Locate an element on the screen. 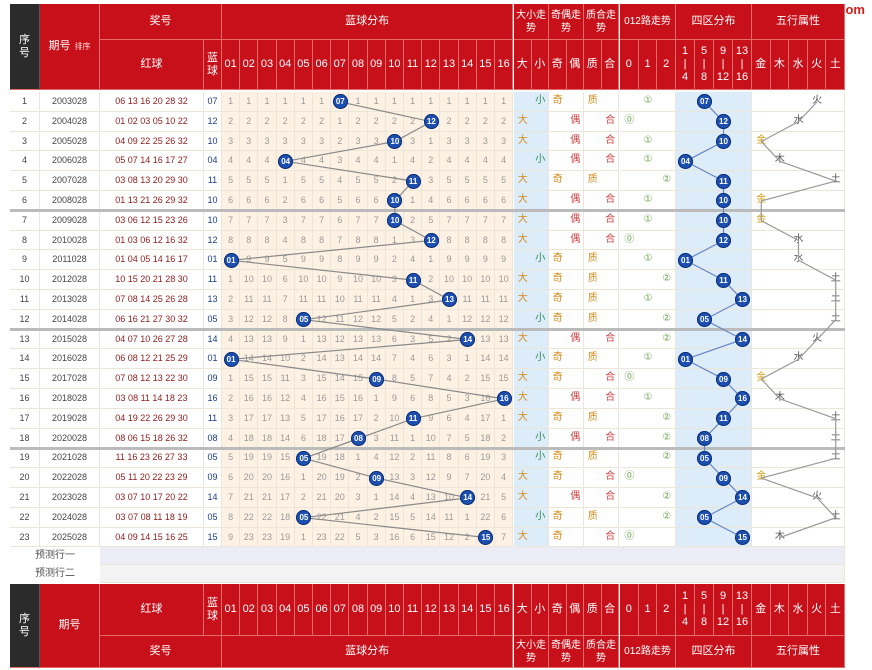 The height and width of the screenshot is (670, 872). blue-ball-mark: 16 is located at coordinates (504, 399).